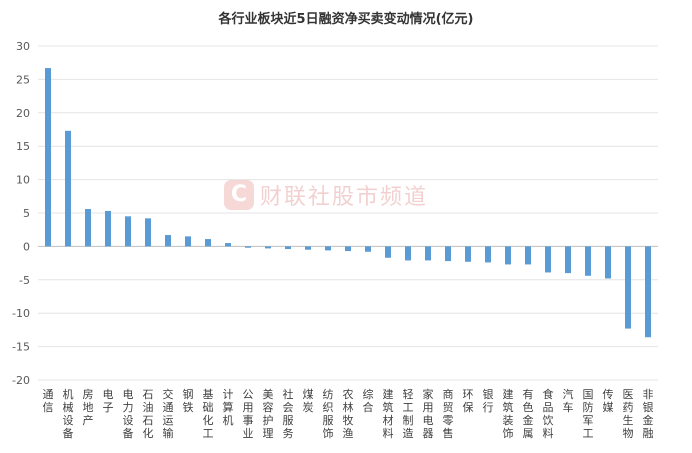  I want to click on x-tick-label: 机械设备, so click(68, 413).